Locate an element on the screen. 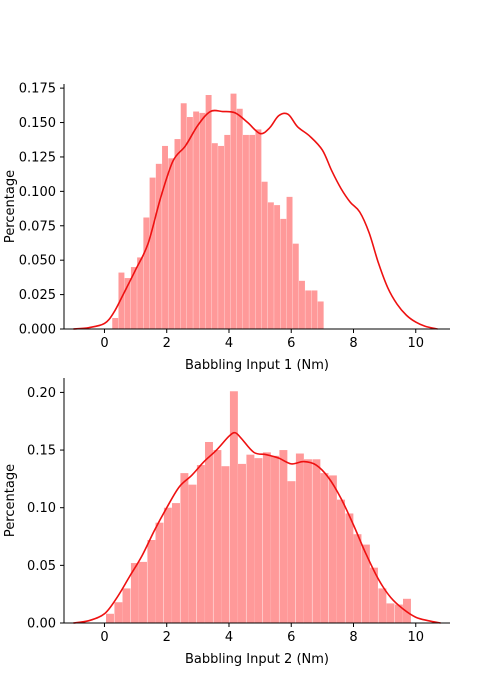 Image resolution: width=500 pixels, height=700 pixels. x-tick-label-1-0: 0 is located at coordinates (104, 343).